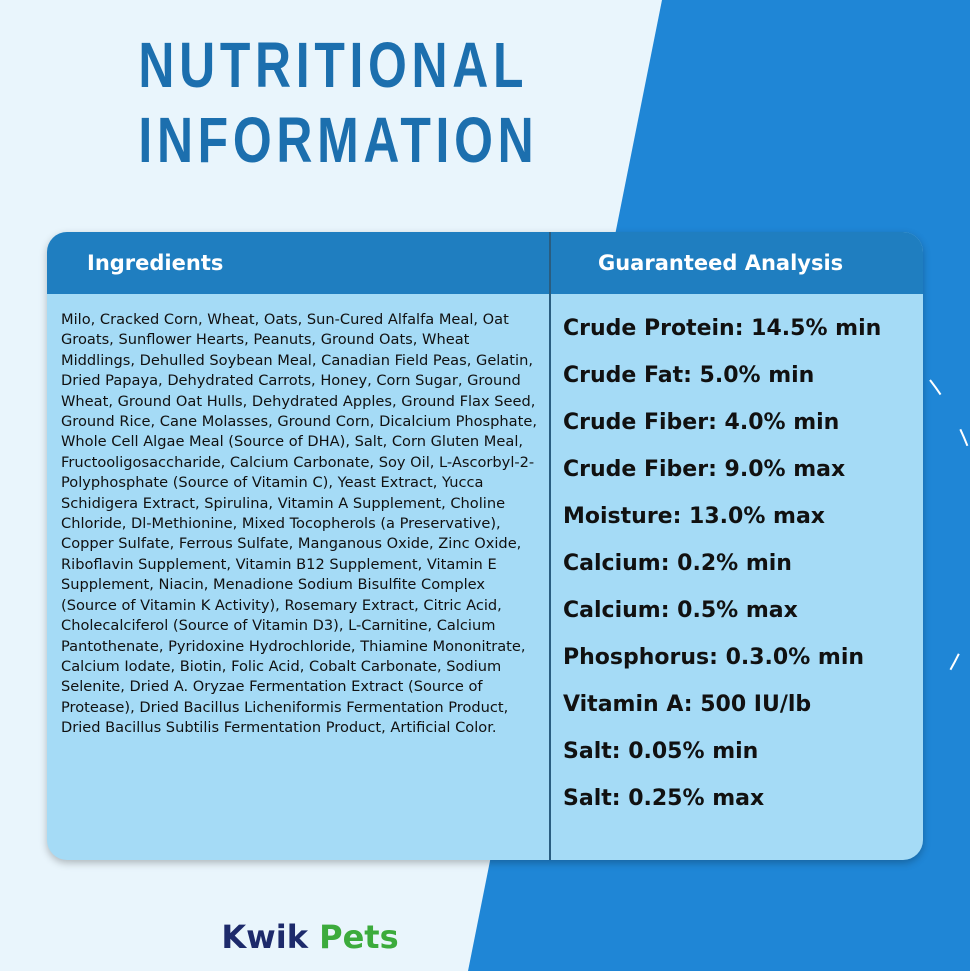 Image resolution: width=970 pixels, height=971 pixels. I want to click on analysis-item: Phosphorus: 0.3.0% min, so click(714, 657).